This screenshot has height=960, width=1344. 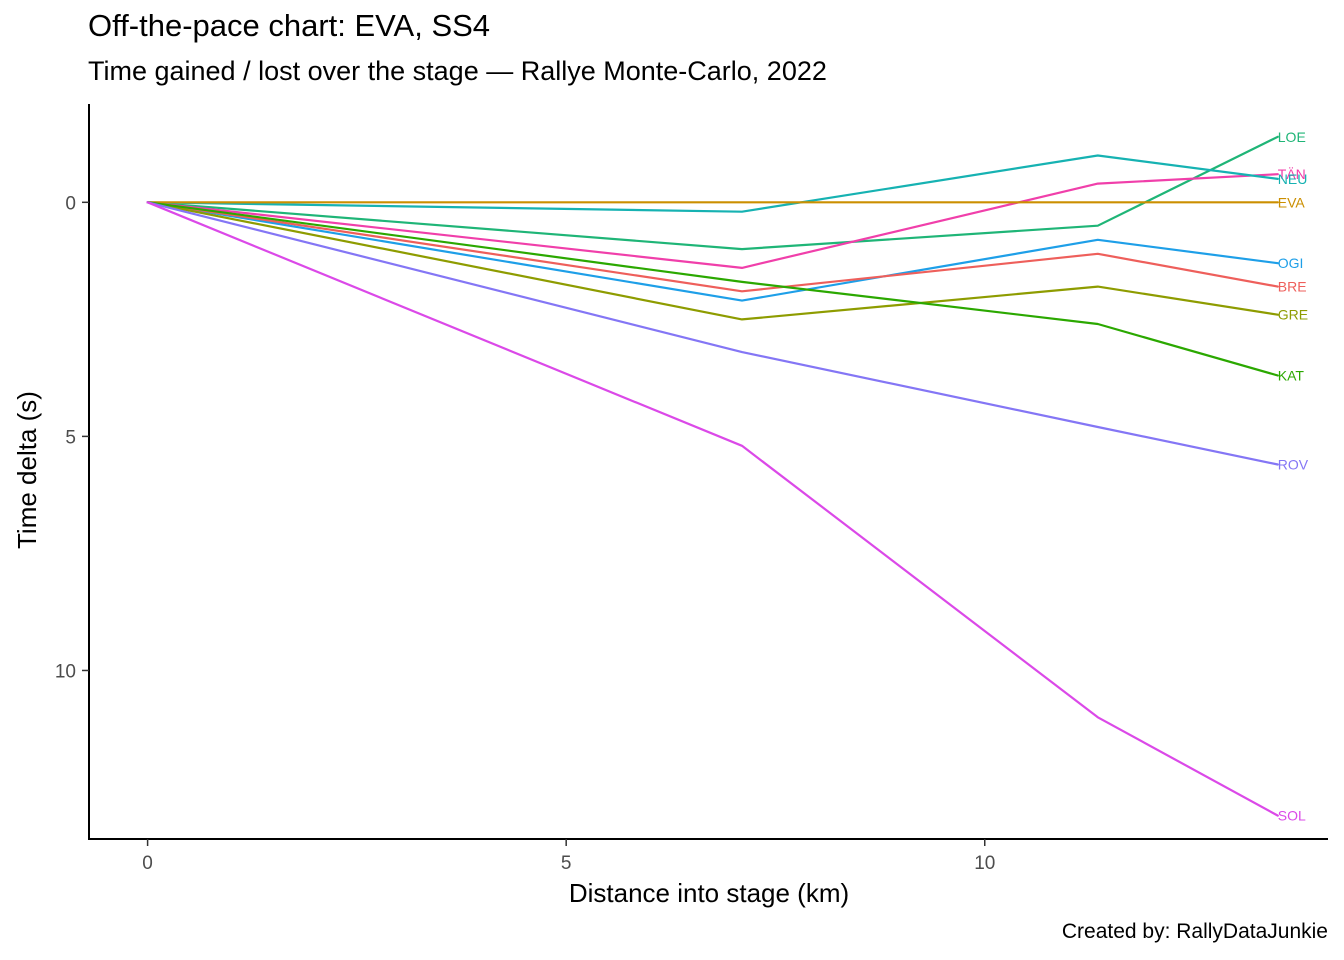 What do you see at coordinates (1292, 174) in the screenshot?
I see `end-label-tän: TÄN` at bounding box center [1292, 174].